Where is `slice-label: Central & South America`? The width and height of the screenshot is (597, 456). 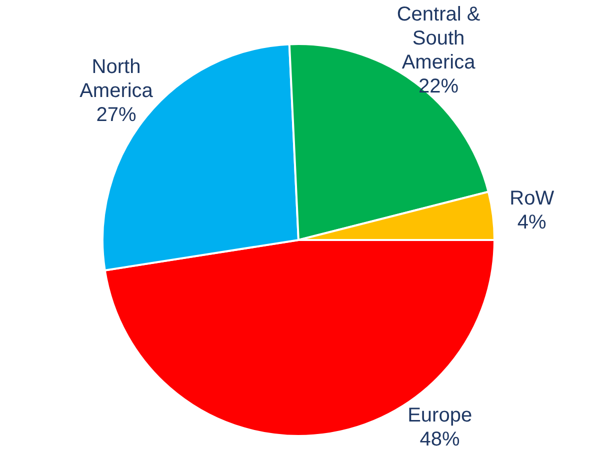 slice-label: Central & South America is located at coordinates (438, 39).